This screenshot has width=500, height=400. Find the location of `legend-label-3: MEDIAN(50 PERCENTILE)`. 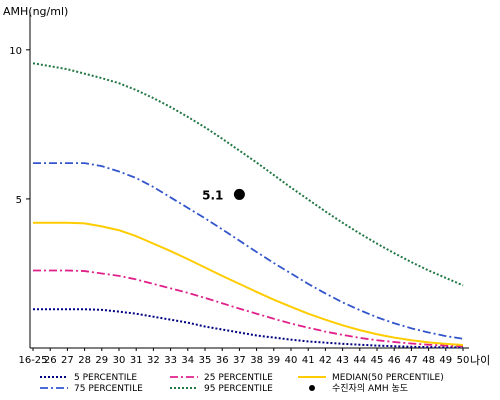

legend-label-3: MEDIAN(50 PERCENTILE) is located at coordinates (388, 378).